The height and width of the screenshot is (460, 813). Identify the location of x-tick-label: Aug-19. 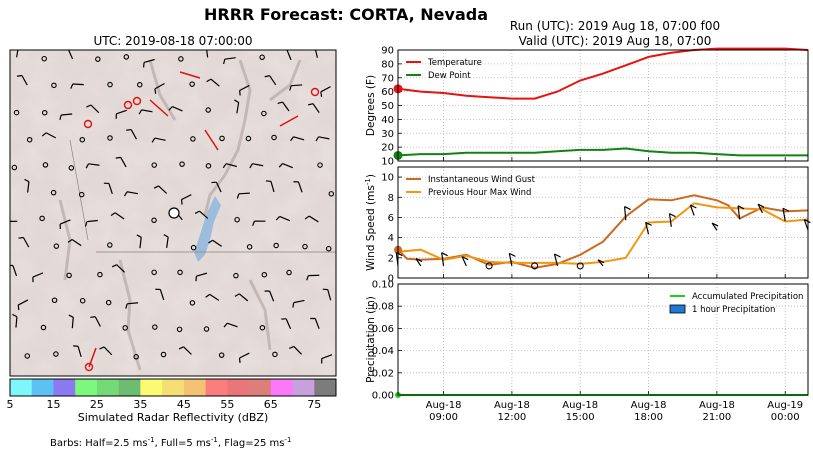
(785, 405).